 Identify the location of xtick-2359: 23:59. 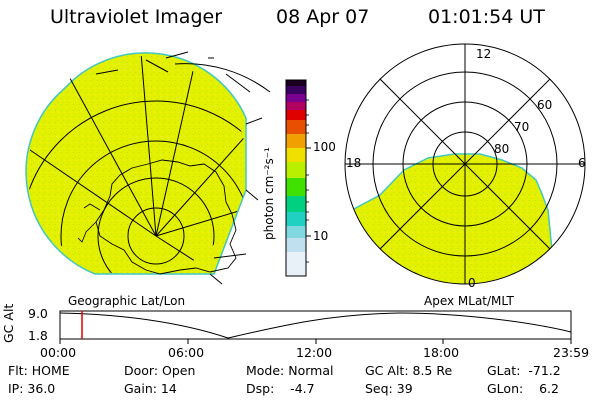
(571, 352).